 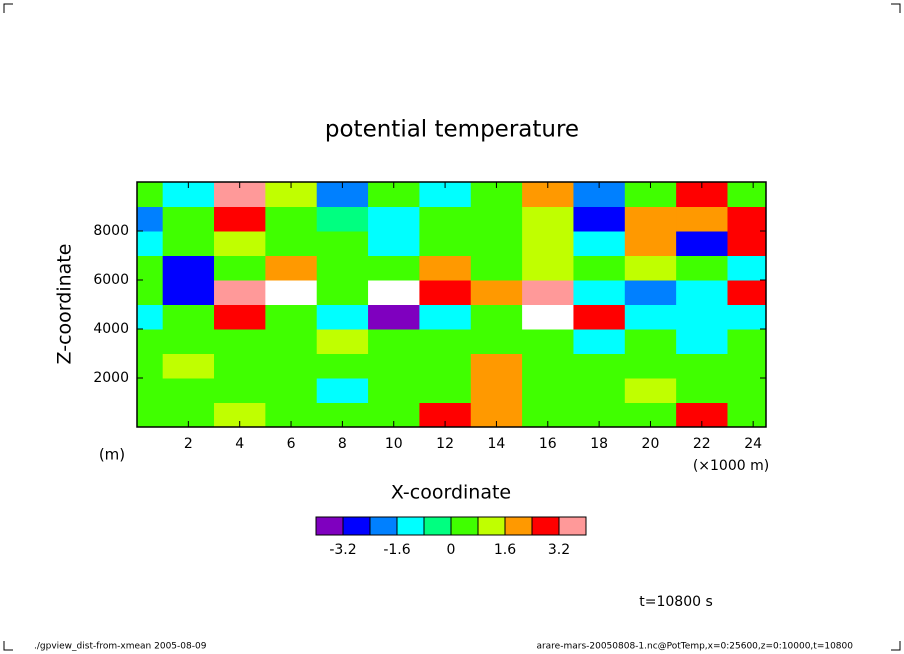 What do you see at coordinates (702, 444) in the screenshot?
I see `x-tick-label: 22` at bounding box center [702, 444].